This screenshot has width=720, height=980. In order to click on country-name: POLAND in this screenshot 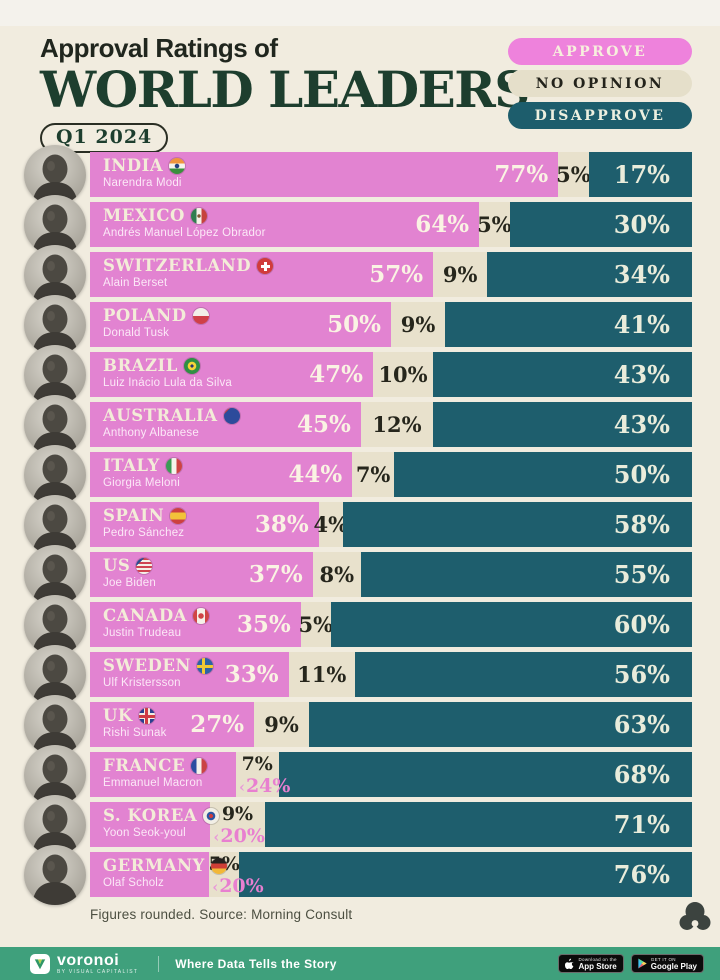, I will do `click(156, 315)`.